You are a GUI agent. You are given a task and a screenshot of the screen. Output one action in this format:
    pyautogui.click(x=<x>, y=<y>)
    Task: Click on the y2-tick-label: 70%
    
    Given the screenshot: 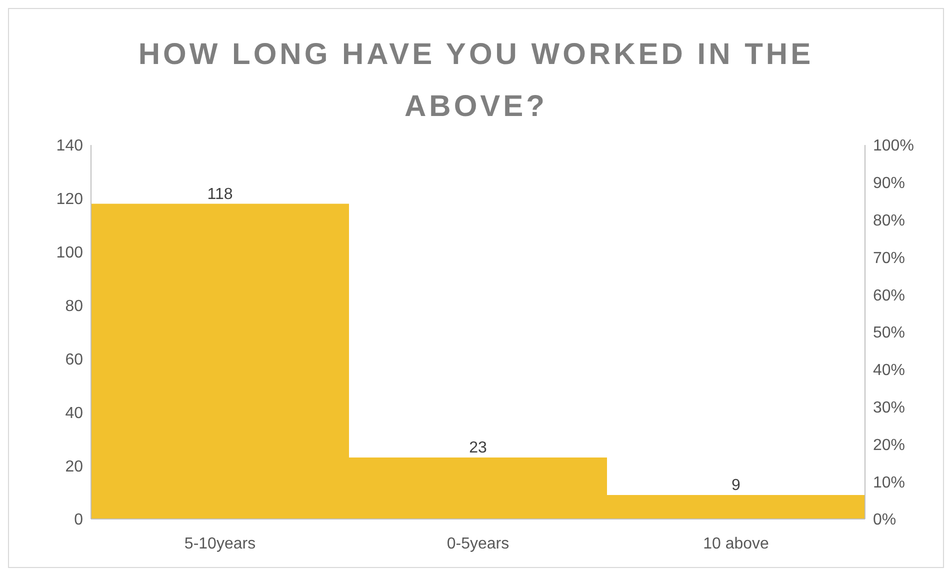 What is the action you would take?
    pyautogui.click(x=889, y=258)
    